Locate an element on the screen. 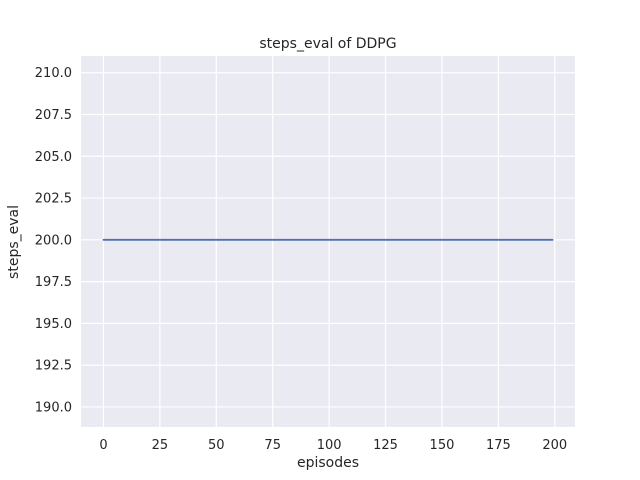 The width and height of the screenshot is (640, 480). y-tick-label: 205.0 is located at coordinates (53, 157).